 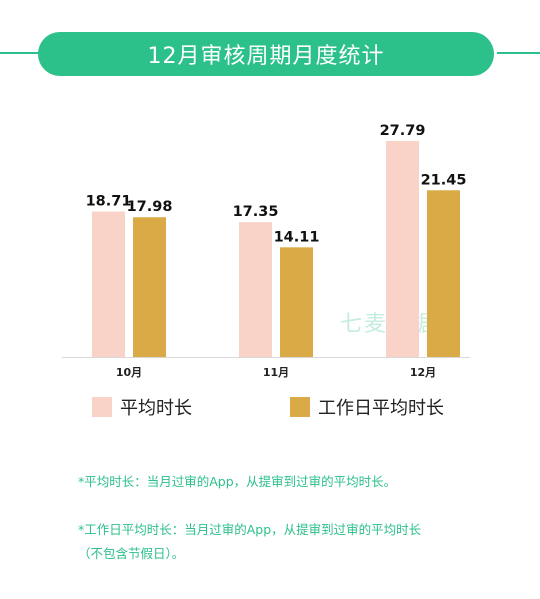 I want to click on note-workday: *工作日平均时长：当月过审的App，从提审到过审的平均时长, so click(x=250, y=529).